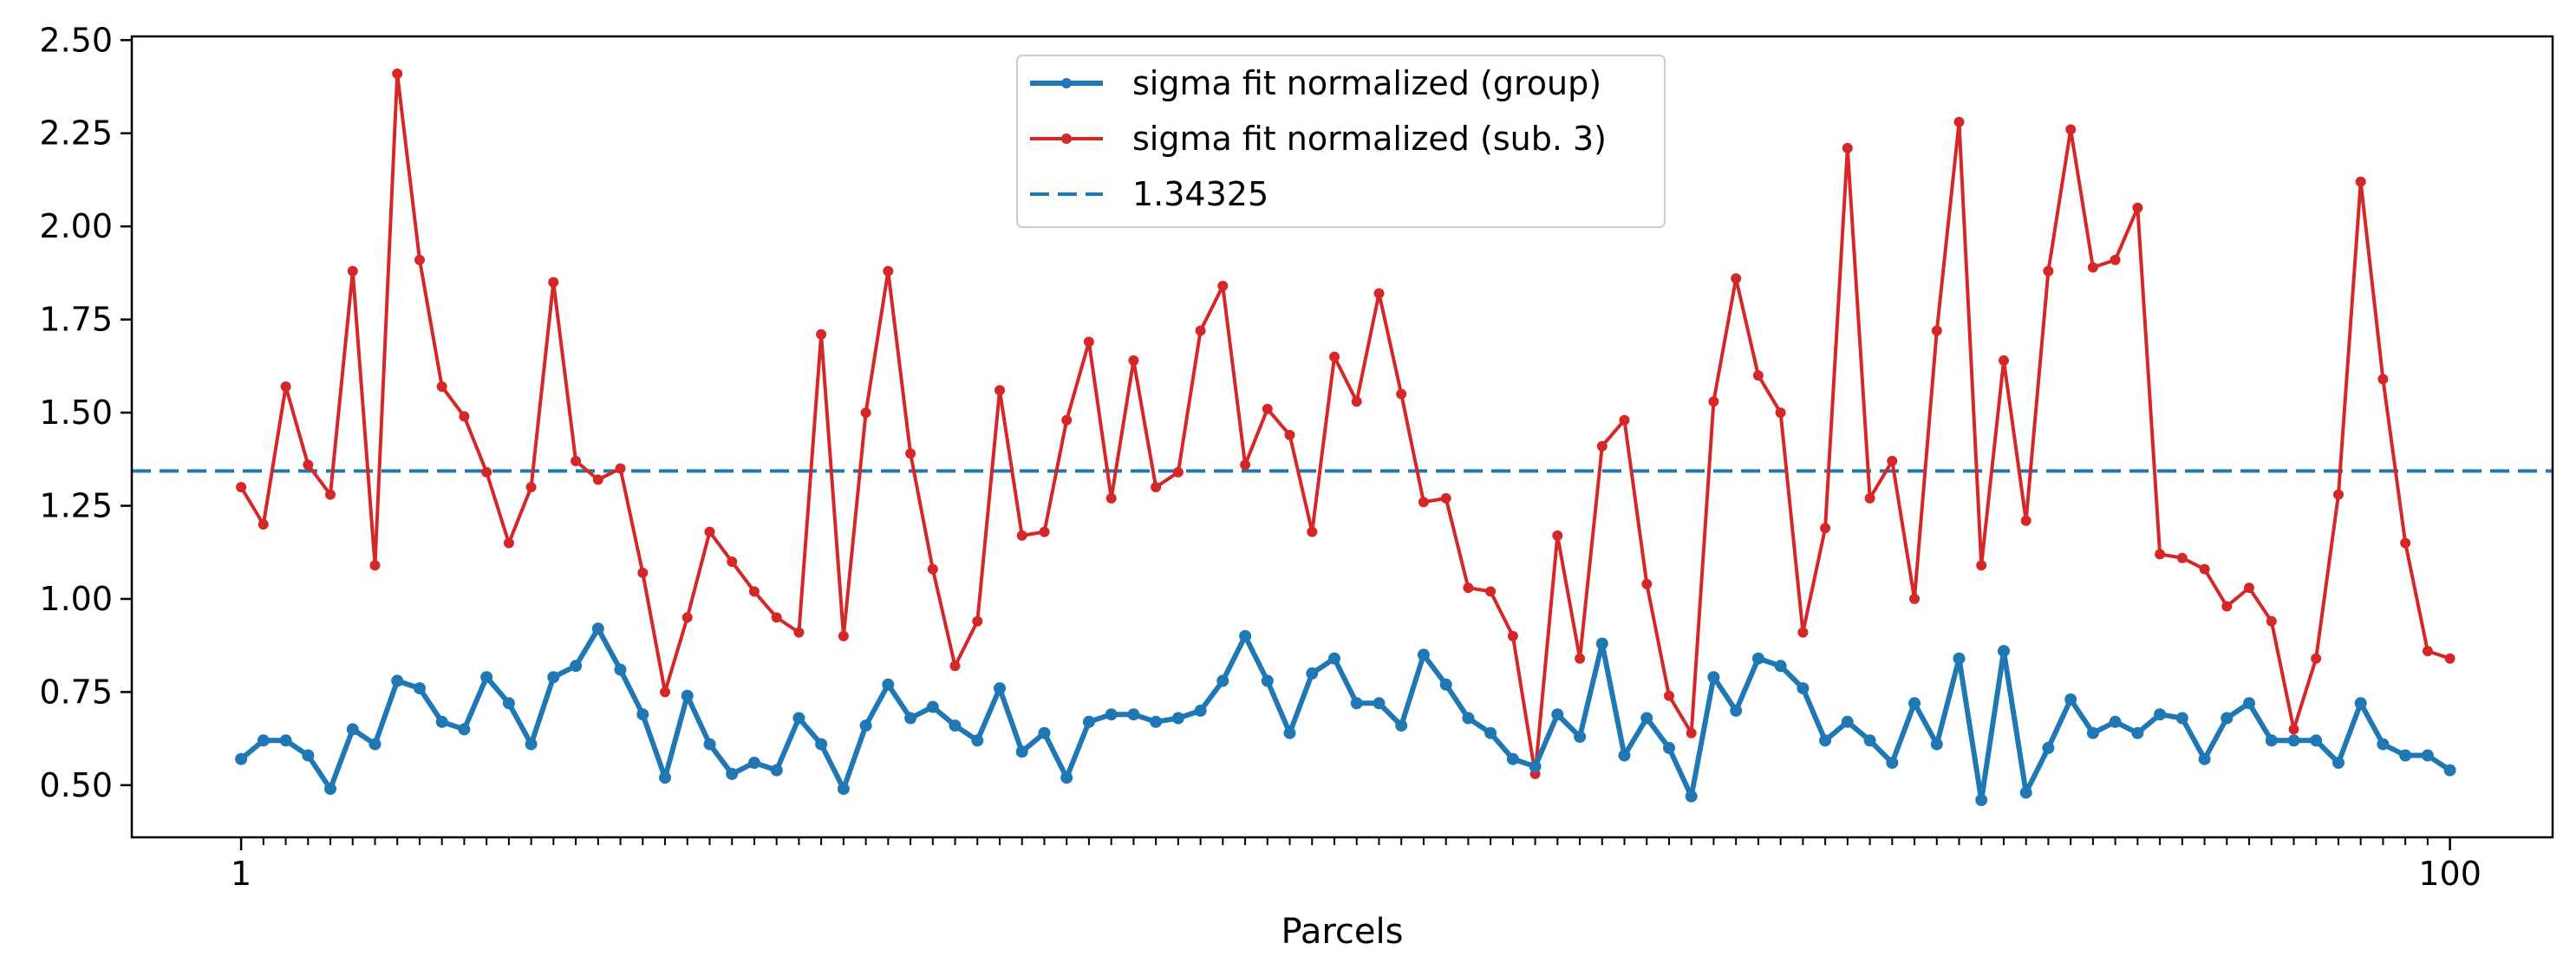  I want to click on y-tick-label-1.25: 1.25, so click(76, 506).